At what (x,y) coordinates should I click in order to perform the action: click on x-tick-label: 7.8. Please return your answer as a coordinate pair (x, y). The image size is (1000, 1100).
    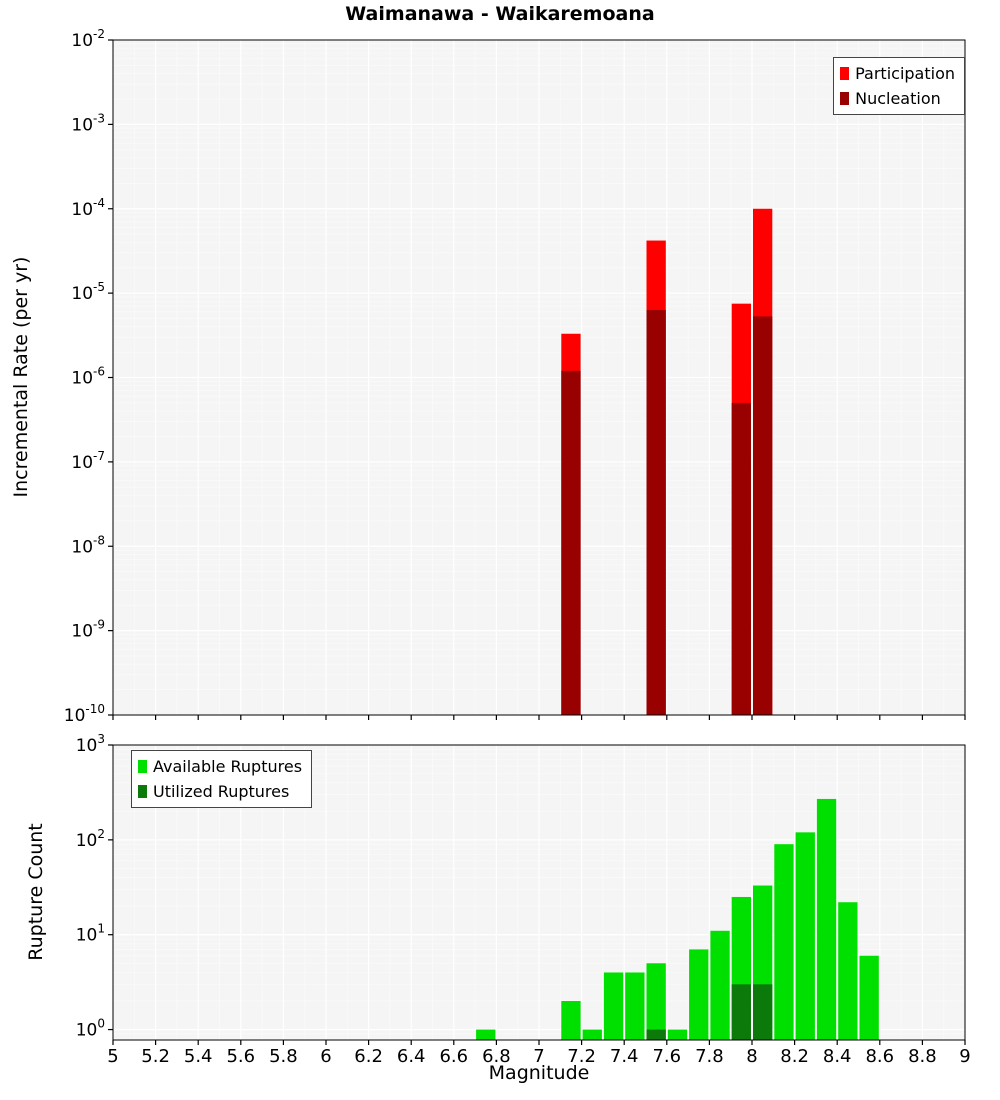
    Looking at the image, I should click on (709, 1056).